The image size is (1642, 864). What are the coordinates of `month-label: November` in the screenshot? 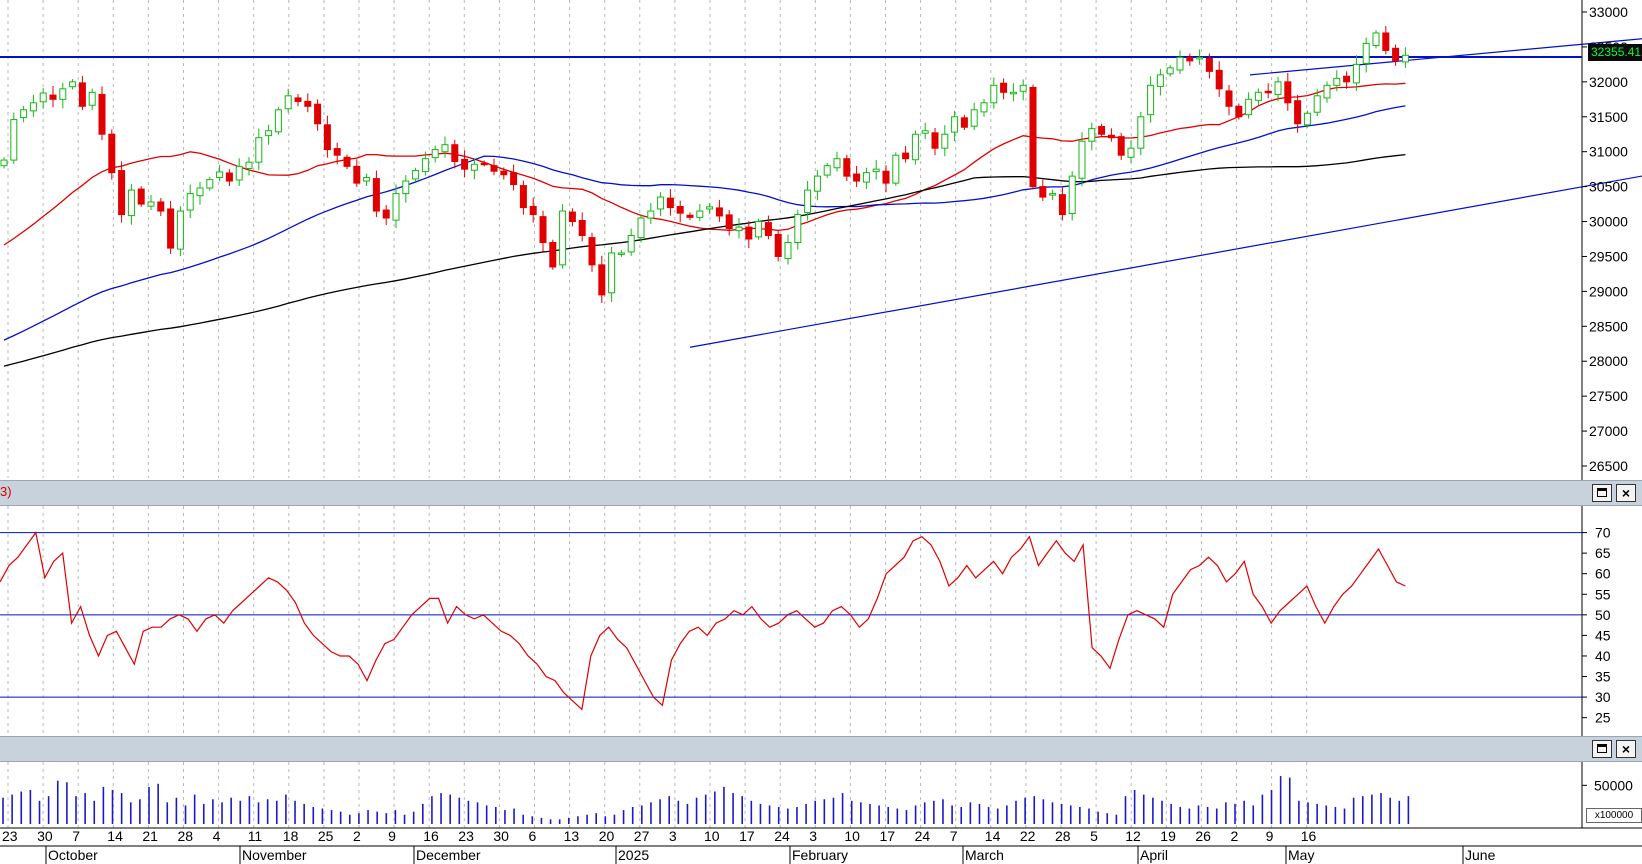 It's located at (274, 855).